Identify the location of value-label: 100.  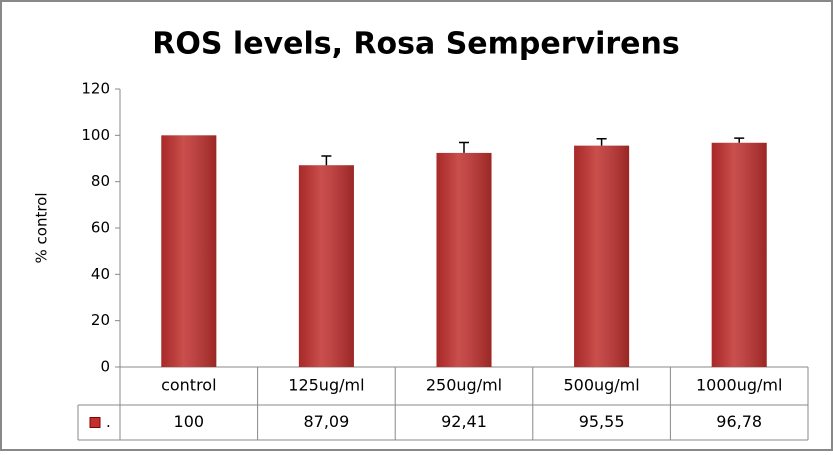
(189, 421).